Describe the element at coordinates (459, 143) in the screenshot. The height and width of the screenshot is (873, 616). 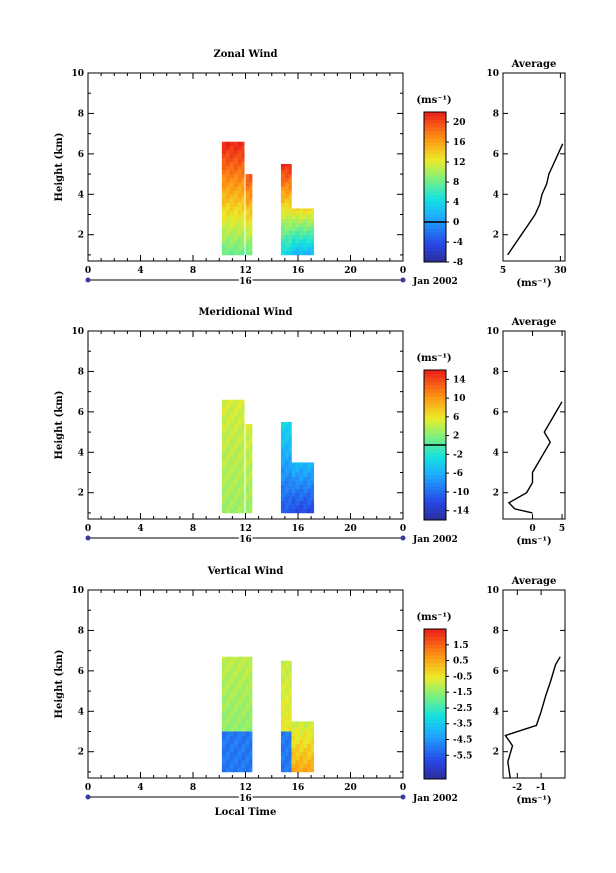
I see `colorbar-tick-label: 16` at that location.